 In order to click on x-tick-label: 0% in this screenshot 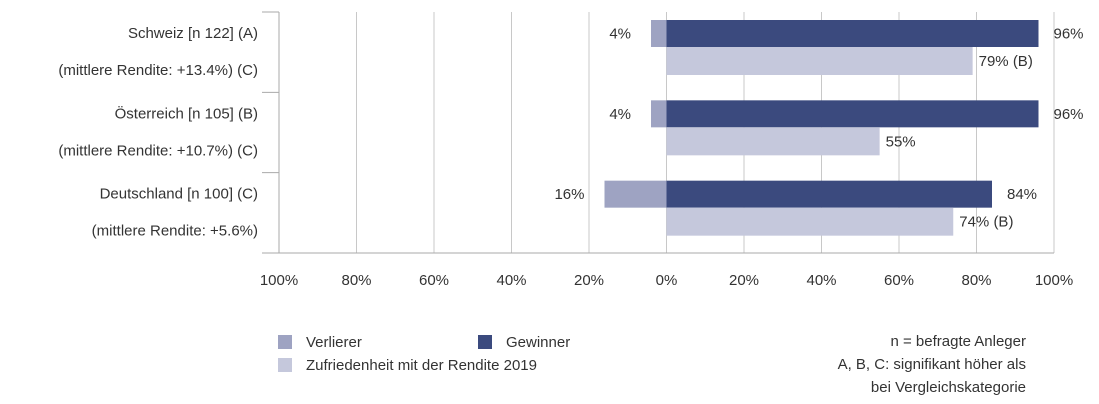, I will do `click(667, 280)`.